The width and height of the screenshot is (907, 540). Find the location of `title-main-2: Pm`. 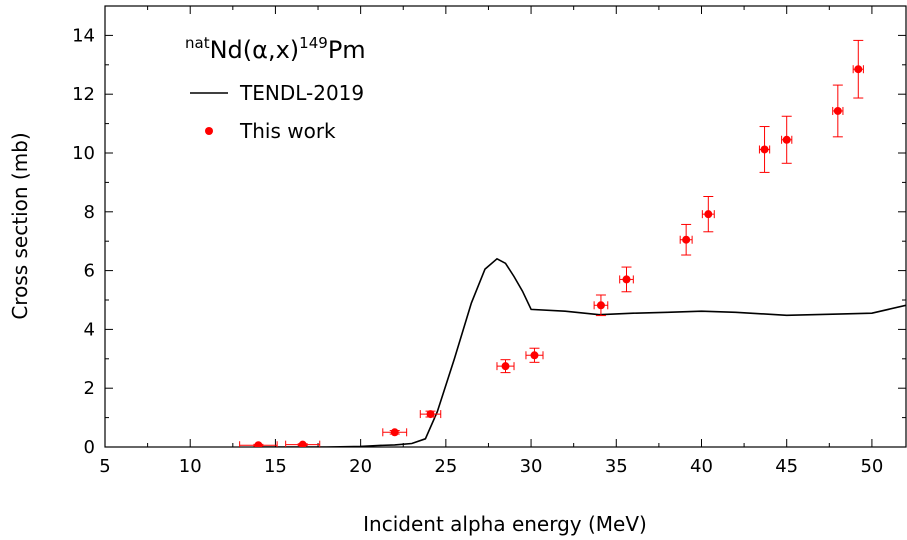

title-main-2: Pm is located at coordinates (347, 50).